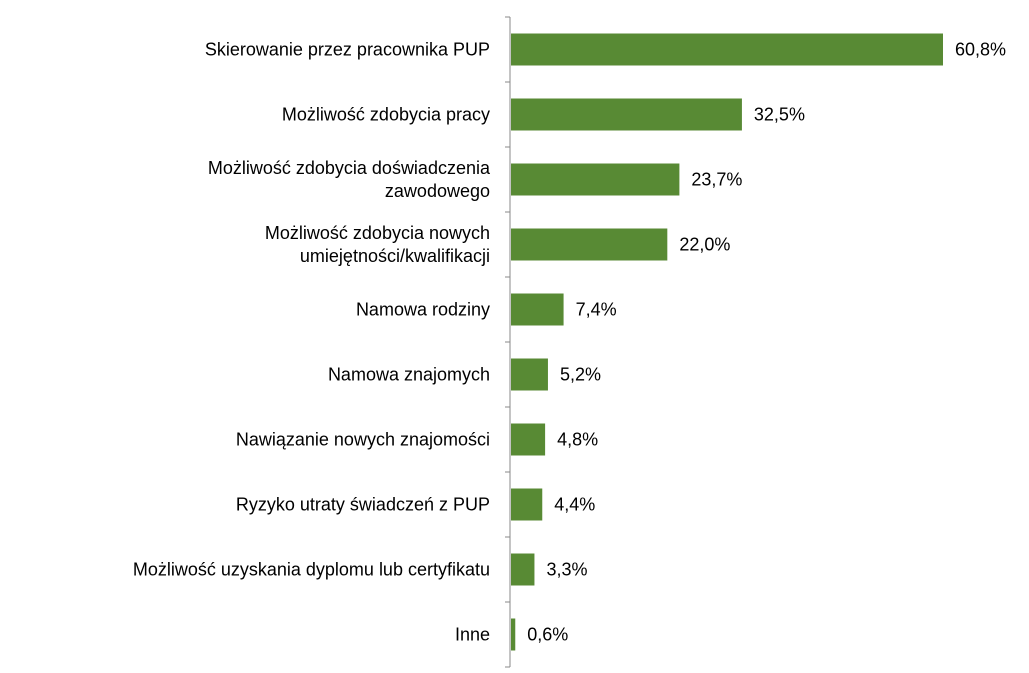  Describe the element at coordinates (574, 504) in the screenshot. I see `value-label: 4,4%` at that location.